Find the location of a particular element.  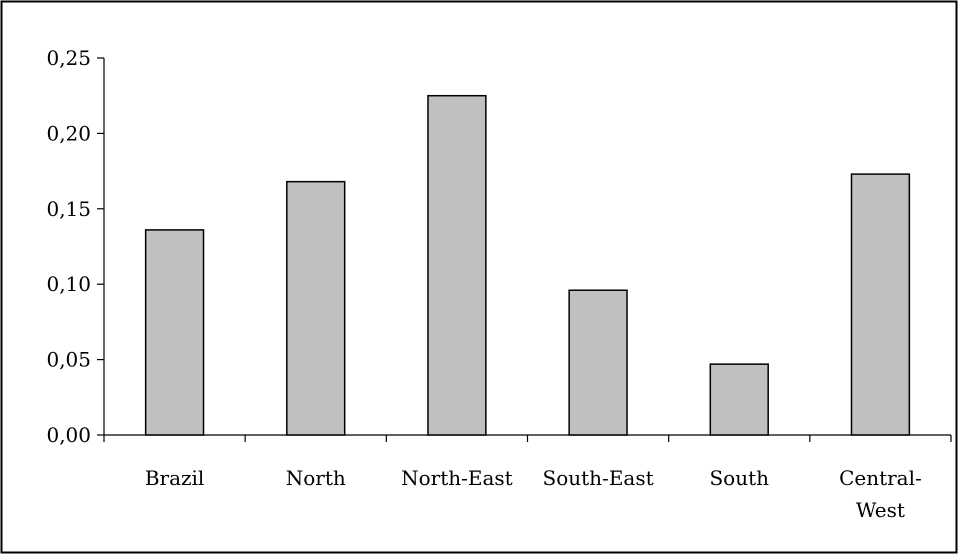

x-tick-label: North-East is located at coordinates (457, 478).